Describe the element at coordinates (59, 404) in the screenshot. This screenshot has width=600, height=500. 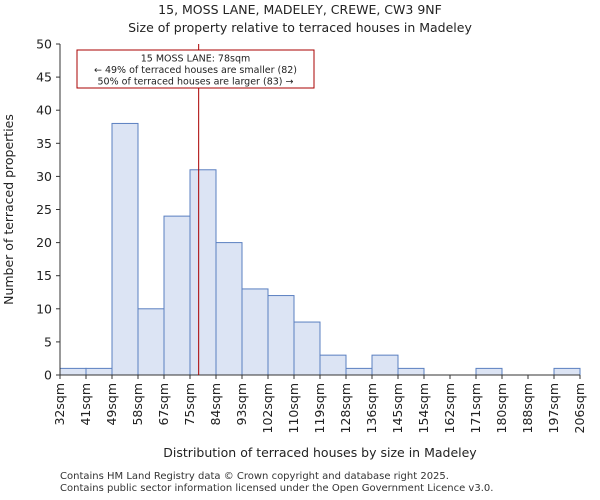
I see `x-tick-label: 32sqm` at that location.